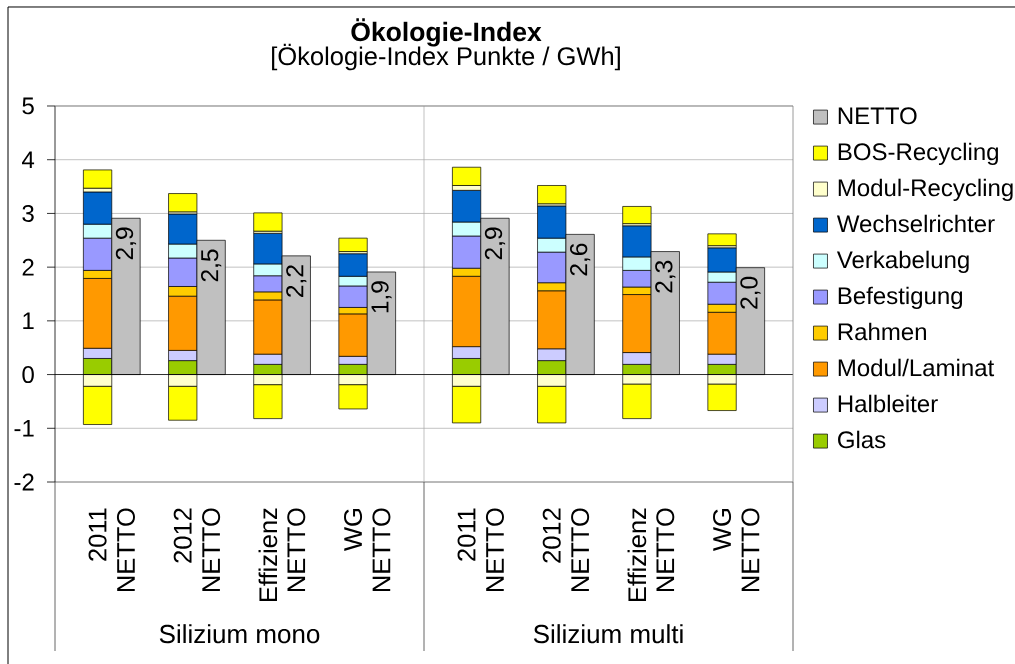  What do you see at coordinates (28, 267) in the screenshot?
I see `y-tick-label: 2` at bounding box center [28, 267].